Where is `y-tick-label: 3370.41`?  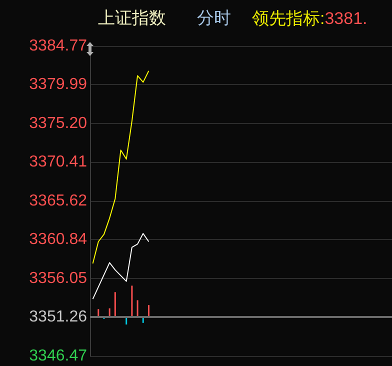
y-tick-label: 3370.41 is located at coordinates (58, 162).